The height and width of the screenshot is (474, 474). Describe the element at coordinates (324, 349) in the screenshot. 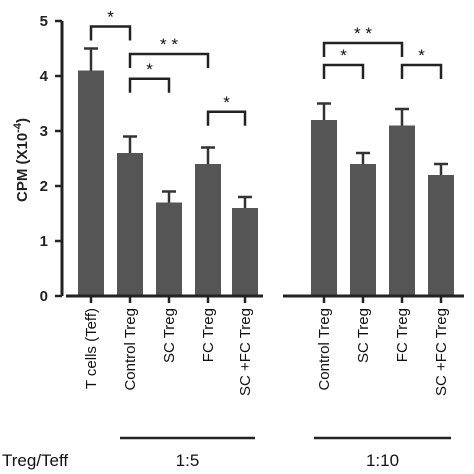

I see `x-category-label-5: Control Treg` at that location.